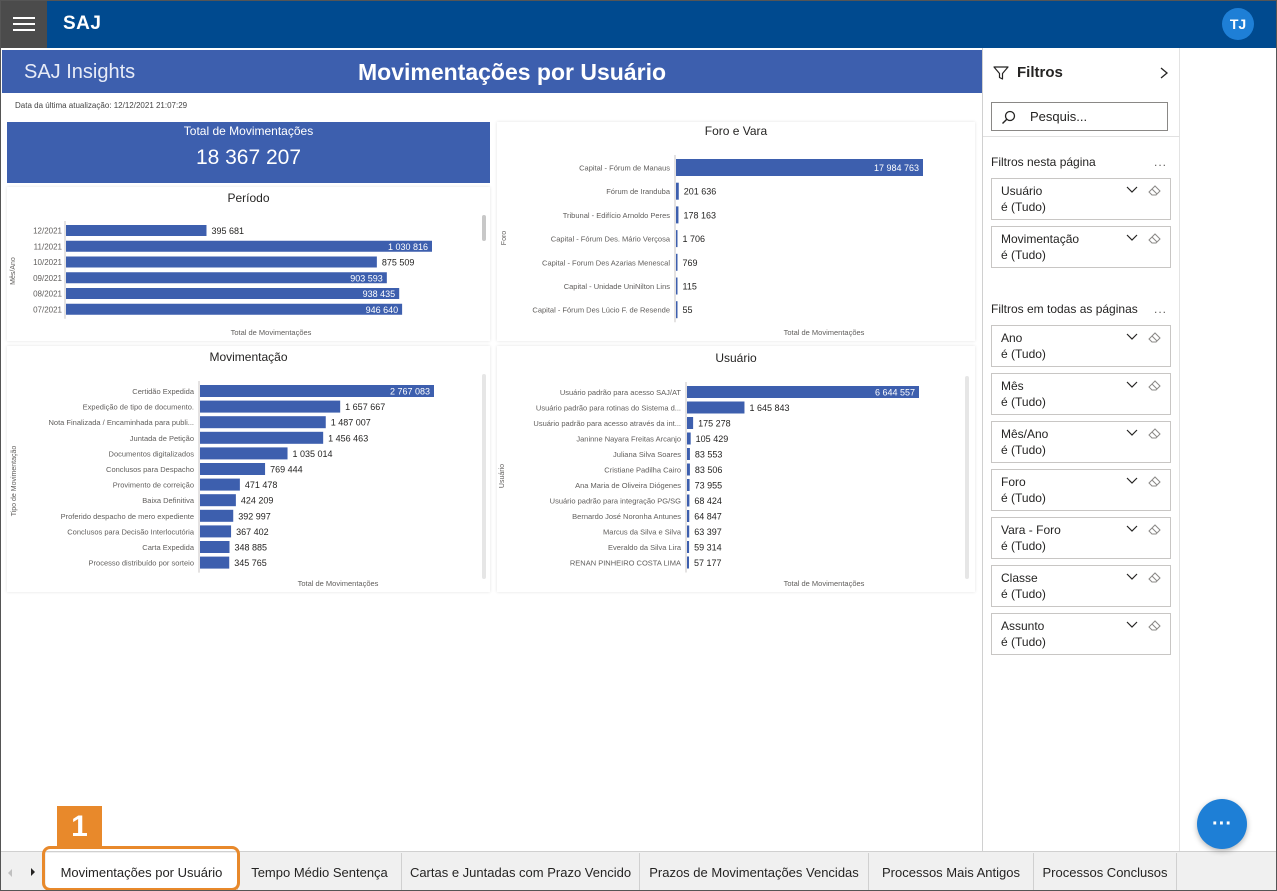 This screenshot has width=1277, height=891. What do you see at coordinates (512, 72) in the screenshot?
I see `page-title: Movimentações por Usuário` at bounding box center [512, 72].